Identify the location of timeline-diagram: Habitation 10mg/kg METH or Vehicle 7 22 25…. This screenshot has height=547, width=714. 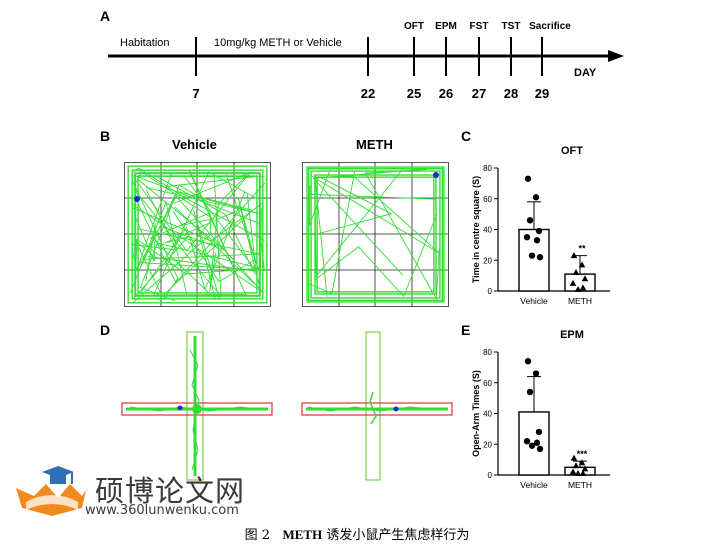
(366, 61).